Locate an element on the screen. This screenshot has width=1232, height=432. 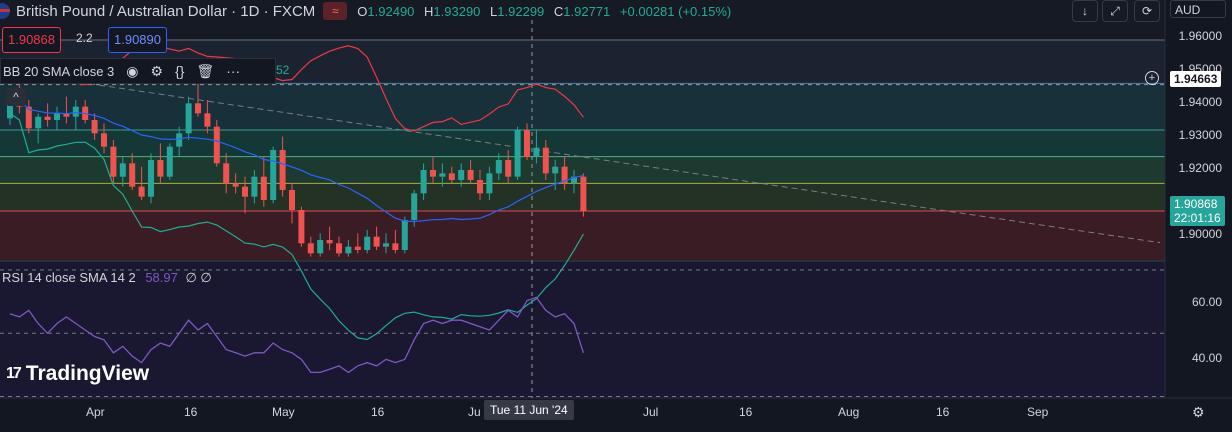
x-axis-label: Jul is located at coordinates (651, 412).